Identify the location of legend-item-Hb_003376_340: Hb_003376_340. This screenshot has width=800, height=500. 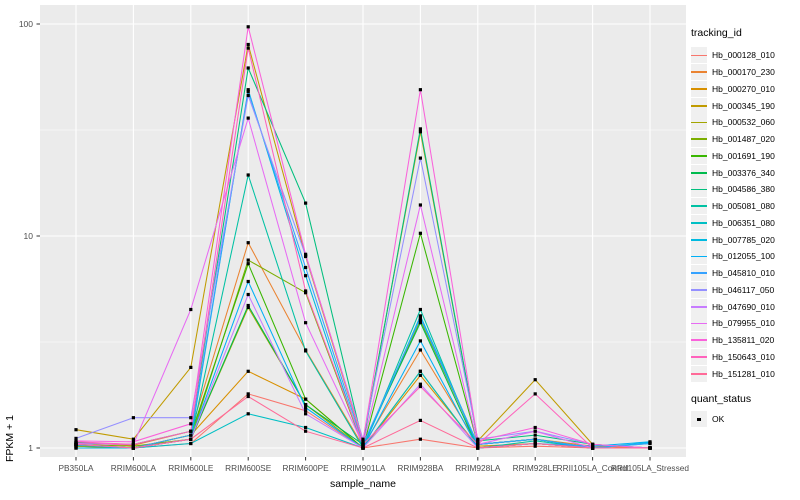
(733, 172).